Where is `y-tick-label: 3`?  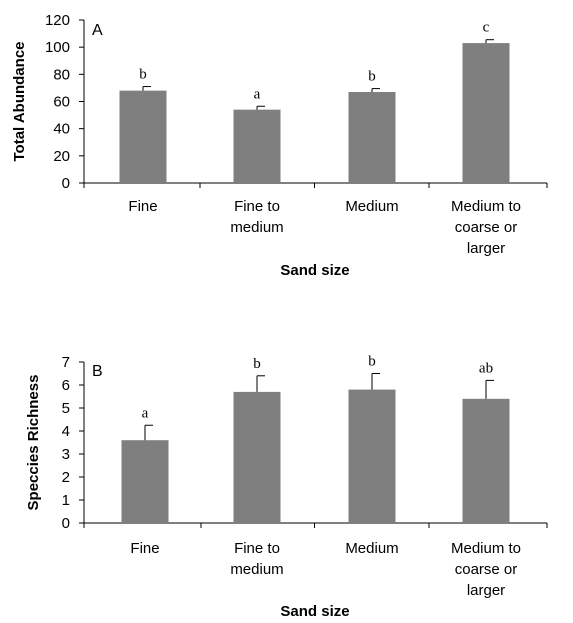
y-tick-label: 3 is located at coordinates (66, 454).